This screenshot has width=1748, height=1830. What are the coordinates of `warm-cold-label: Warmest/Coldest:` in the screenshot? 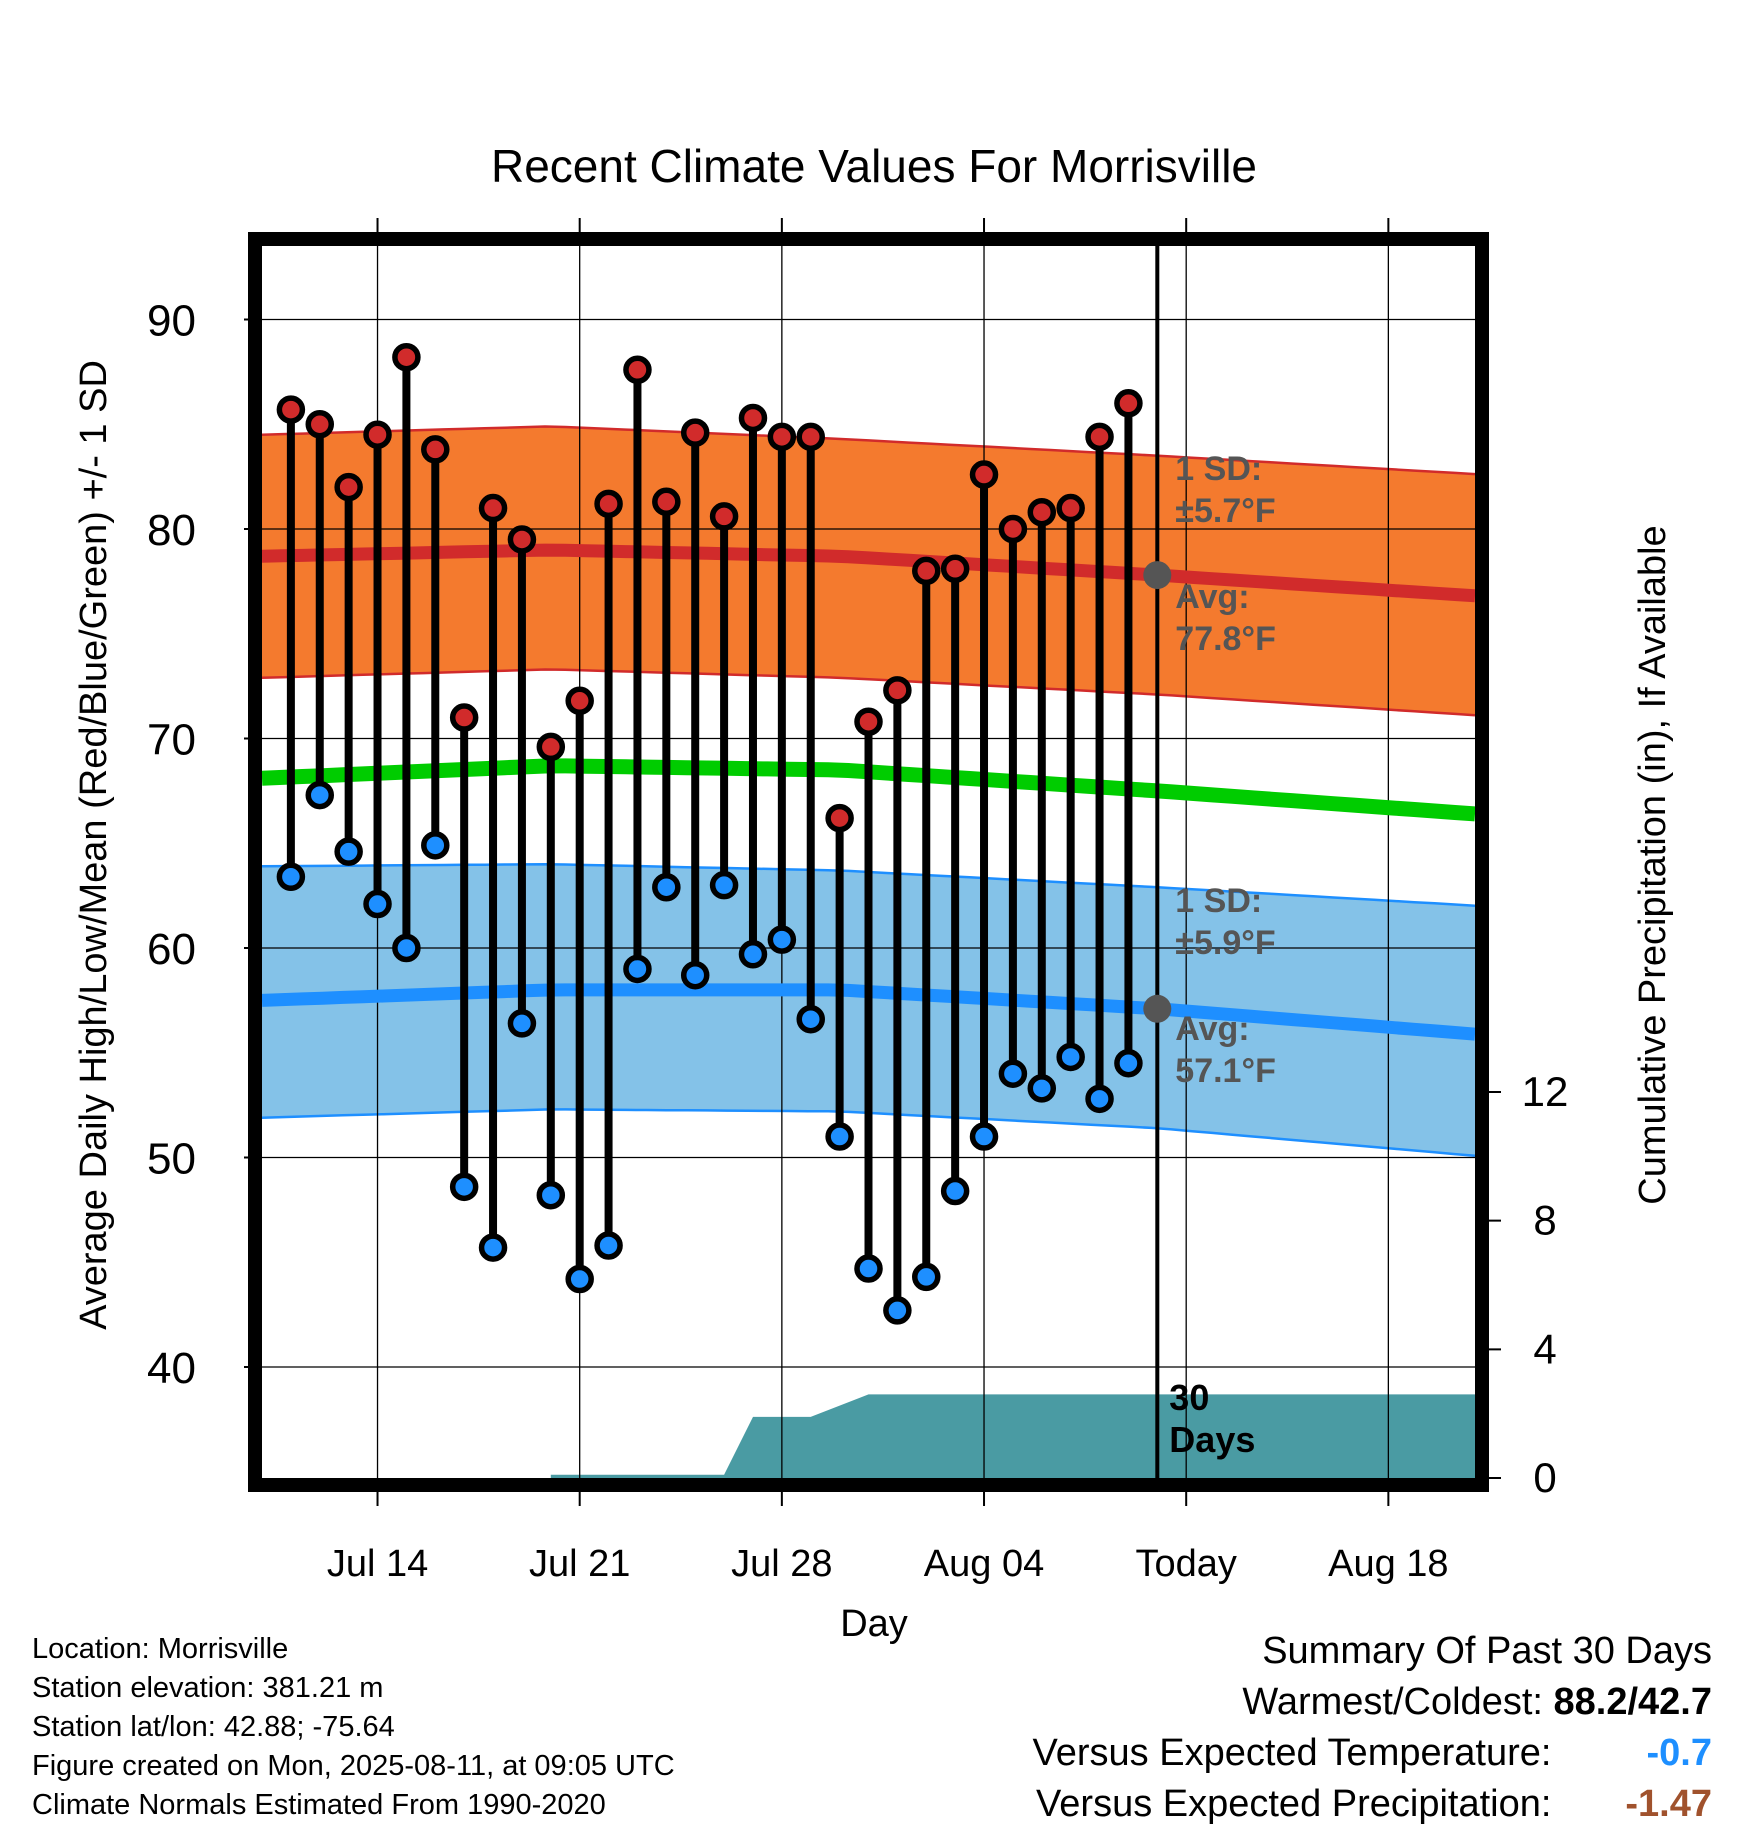 It's located at (1392, 1702).